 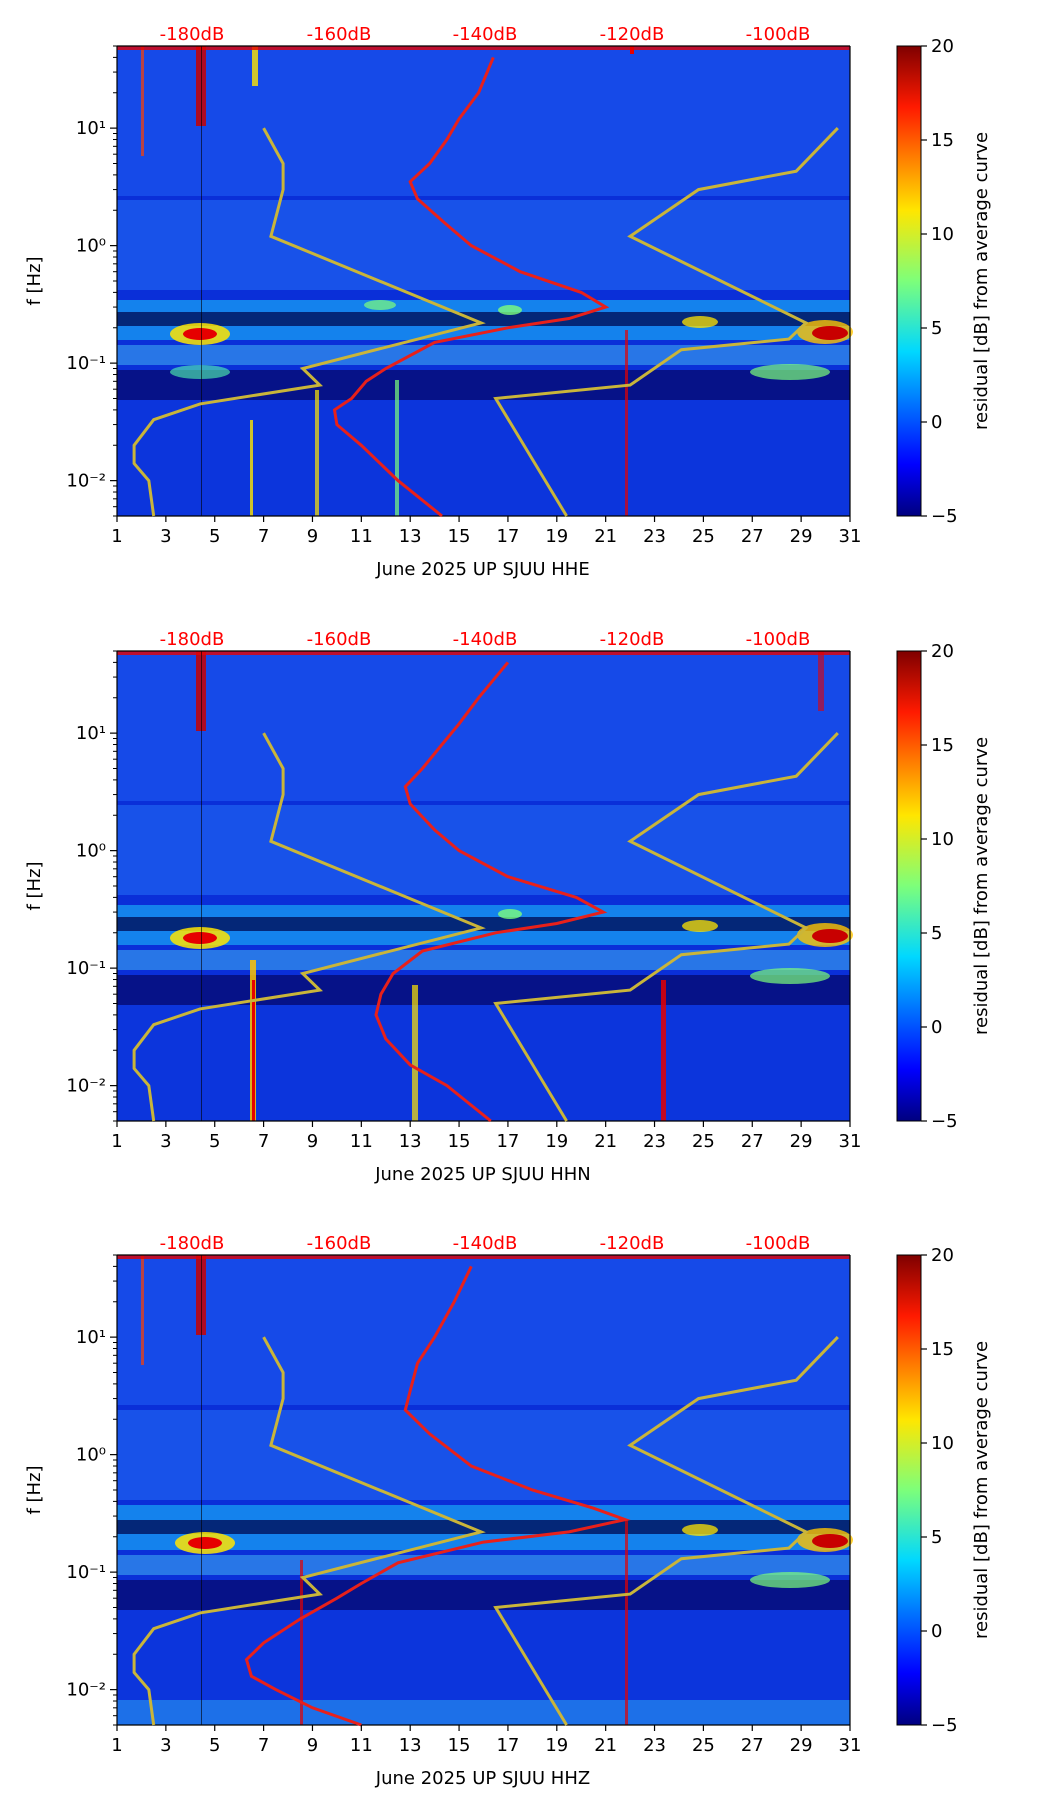 I want to click on noise-model-low-line, so click(x=309, y=1531).